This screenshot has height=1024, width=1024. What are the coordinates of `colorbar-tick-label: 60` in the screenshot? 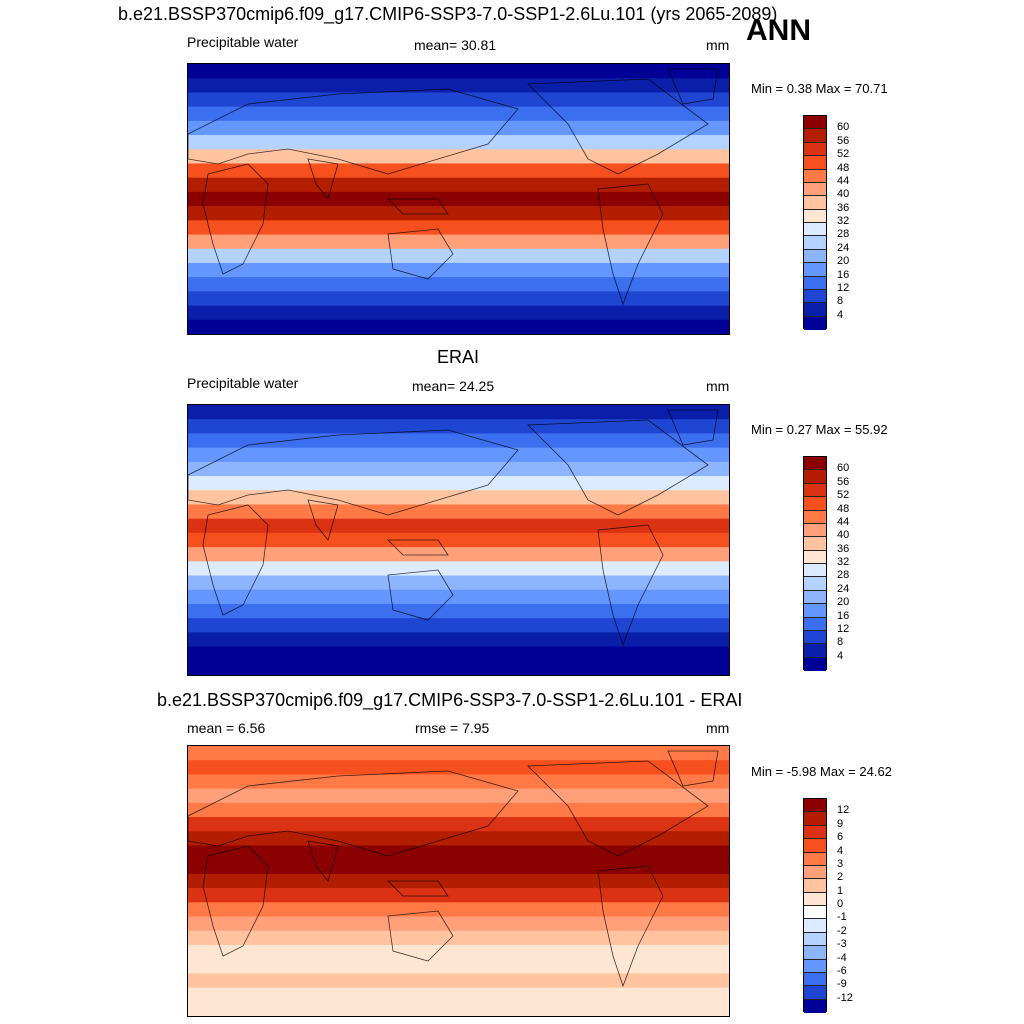 It's located at (843, 127).